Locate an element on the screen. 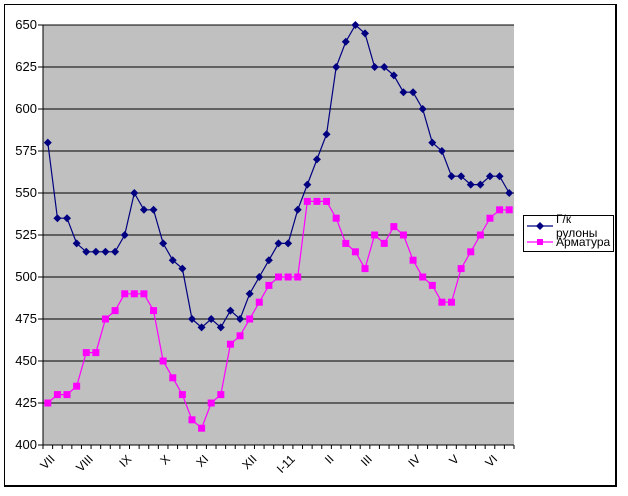 The width and height of the screenshot is (628, 496). y-axis-label: 525 is located at coordinates (26, 234).